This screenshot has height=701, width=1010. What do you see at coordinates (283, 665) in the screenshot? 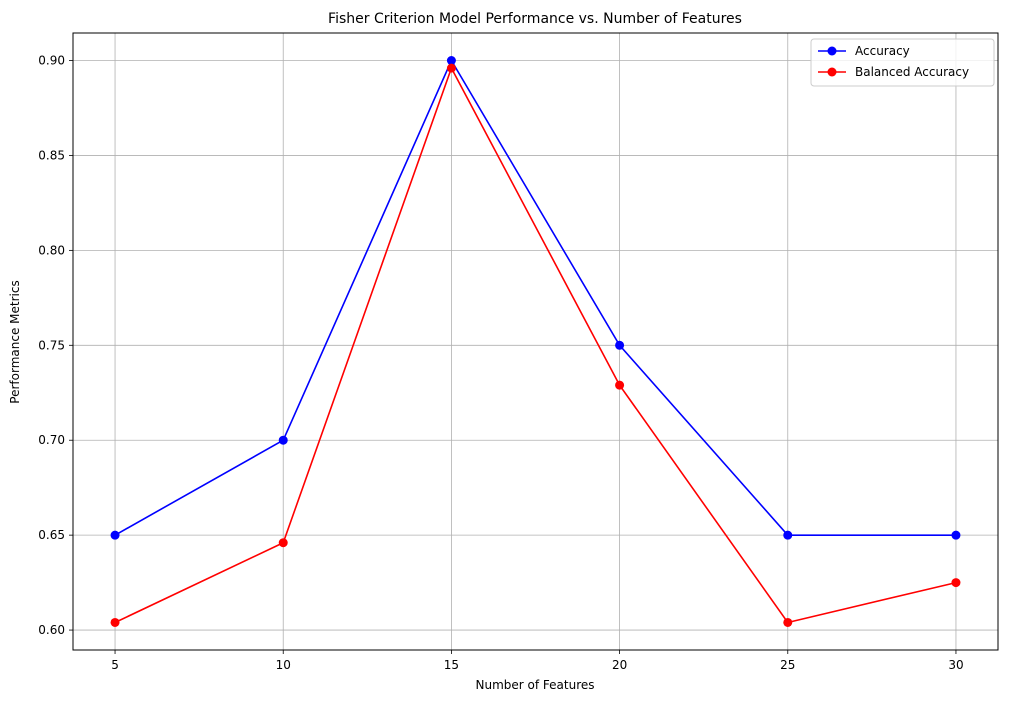
I see `x-tick-label: 10` at bounding box center [283, 665].